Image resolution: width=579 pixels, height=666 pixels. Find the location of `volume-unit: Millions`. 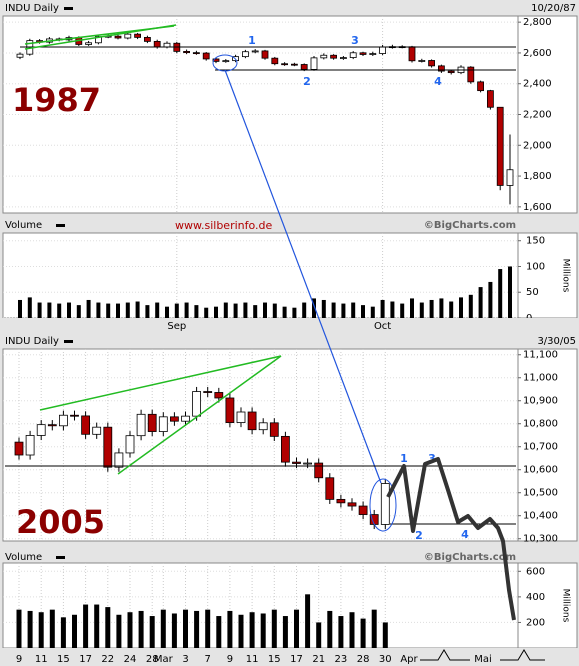

volume-unit: Millions is located at coordinates (566, 606).